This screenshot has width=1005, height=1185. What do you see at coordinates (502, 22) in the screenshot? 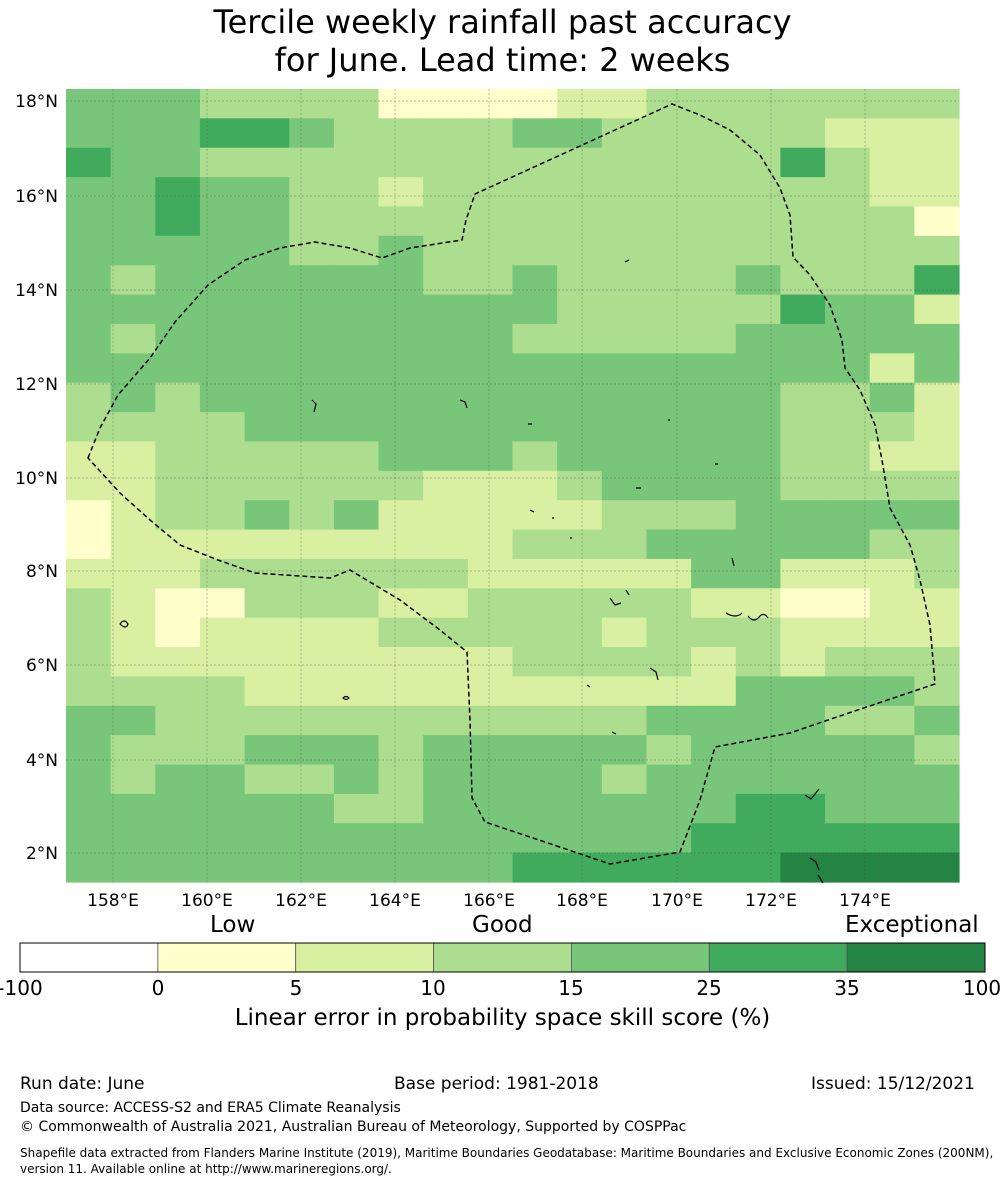
I see `map-title-line1: Tercile weekly rainfall past accuracy` at bounding box center [502, 22].